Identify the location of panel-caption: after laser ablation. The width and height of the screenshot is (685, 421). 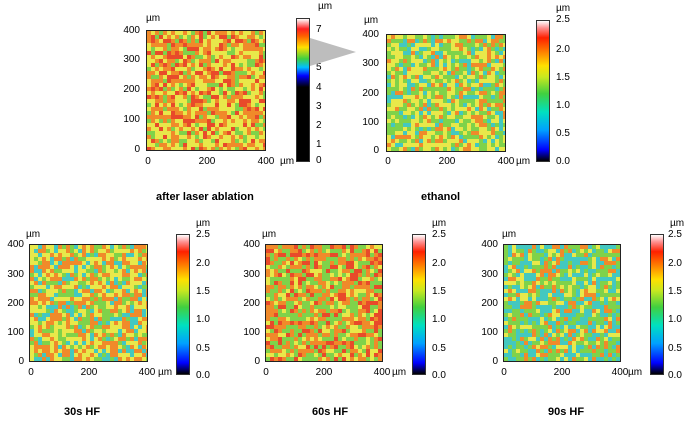
(205, 197).